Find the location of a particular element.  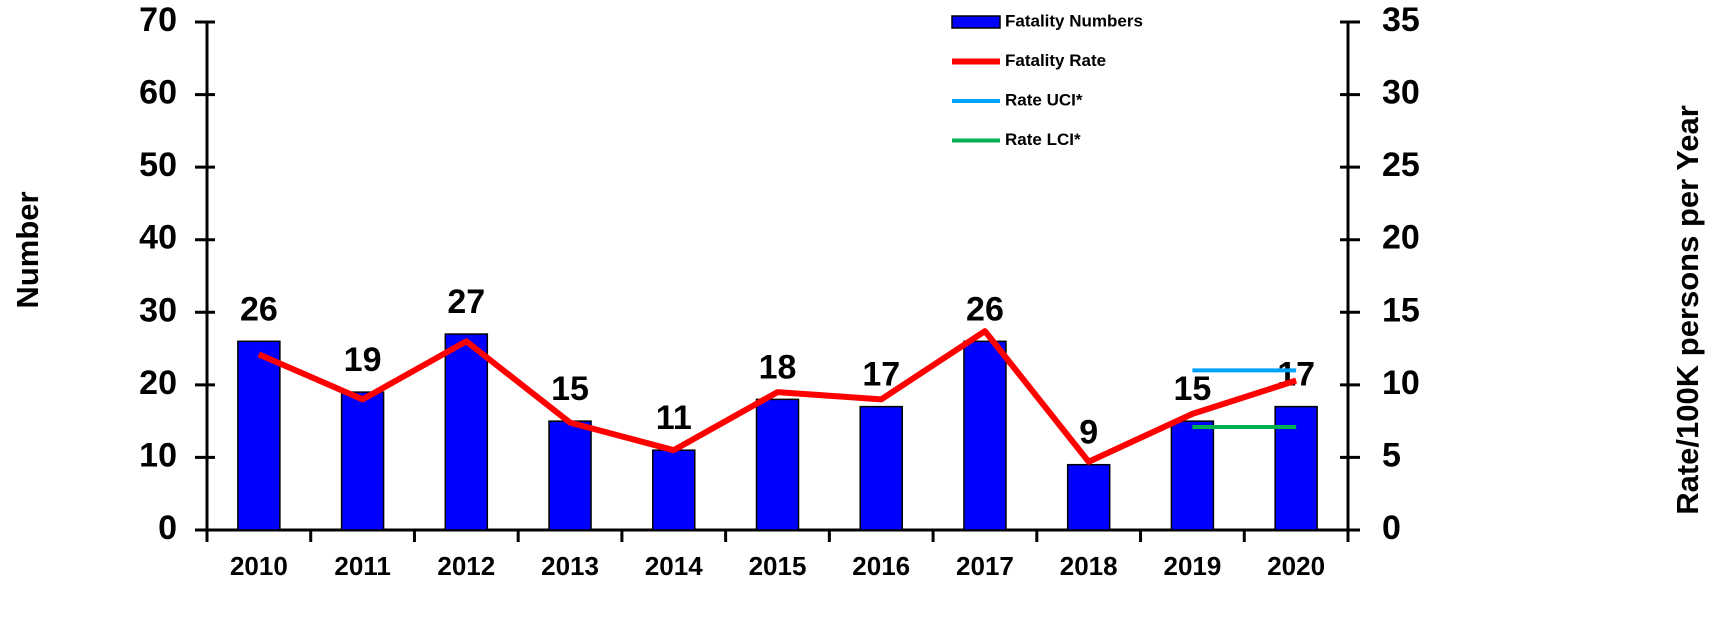

data-label: 27 is located at coordinates (466, 302).